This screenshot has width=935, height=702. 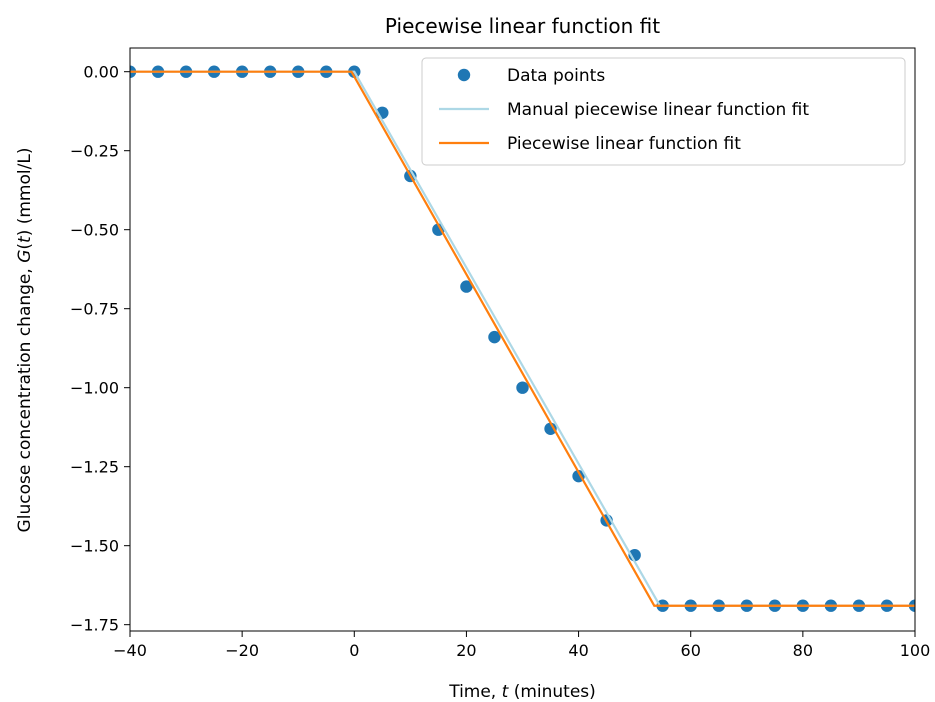 What do you see at coordinates (521, 645) in the screenshot?
I see `x-axis: −40 −20 0 20 40 60 80 100` at bounding box center [521, 645].